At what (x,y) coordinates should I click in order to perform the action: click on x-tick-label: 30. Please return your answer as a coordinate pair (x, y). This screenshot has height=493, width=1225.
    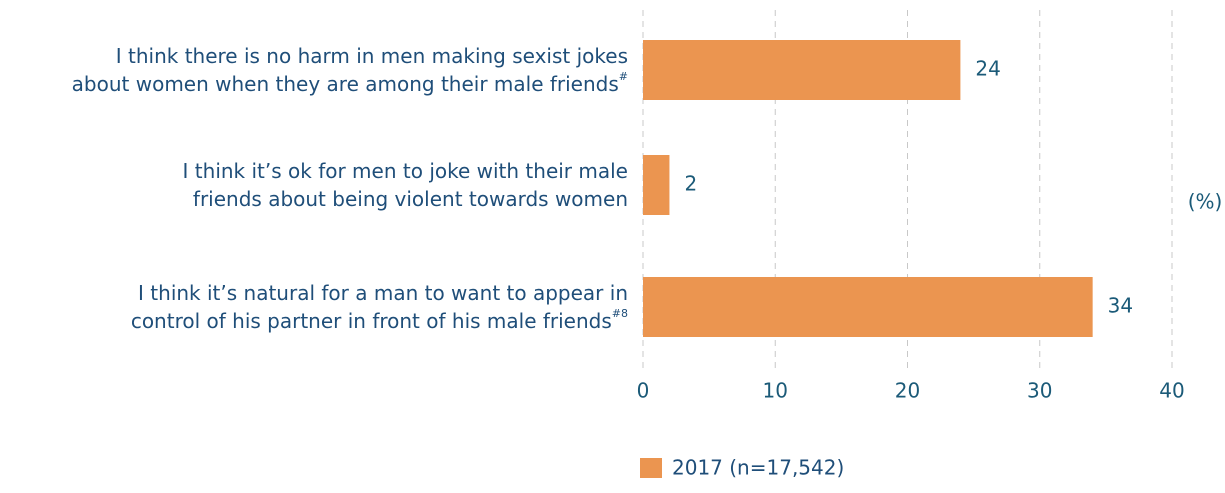
    Looking at the image, I should click on (1039, 391).